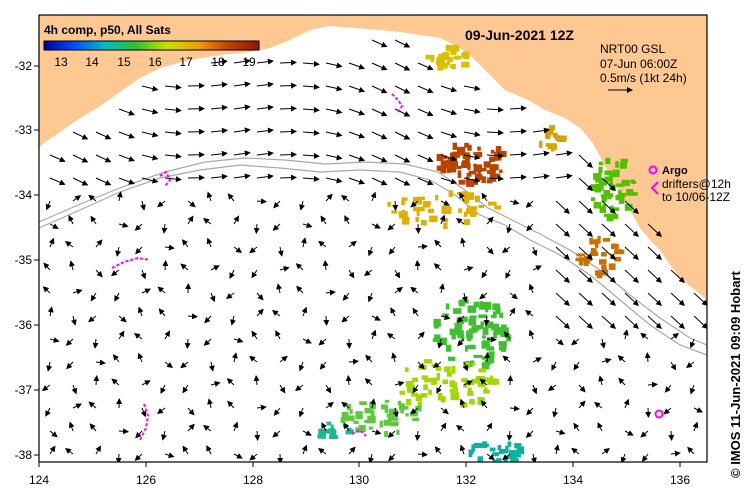 The image size is (749, 496). What do you see at coordinates (218, 62) in the screenshot?
I see `colorbar-label: 18` at bounding box center [218, 62].